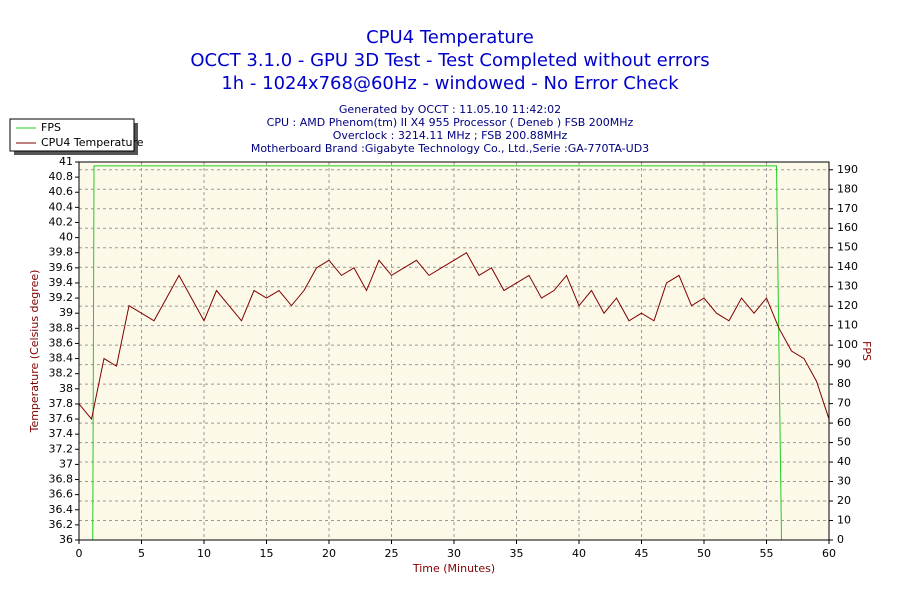 The width and height of the screenshot is (900, 600). I want to click on x-tick-label: 15, so click(267, 553).